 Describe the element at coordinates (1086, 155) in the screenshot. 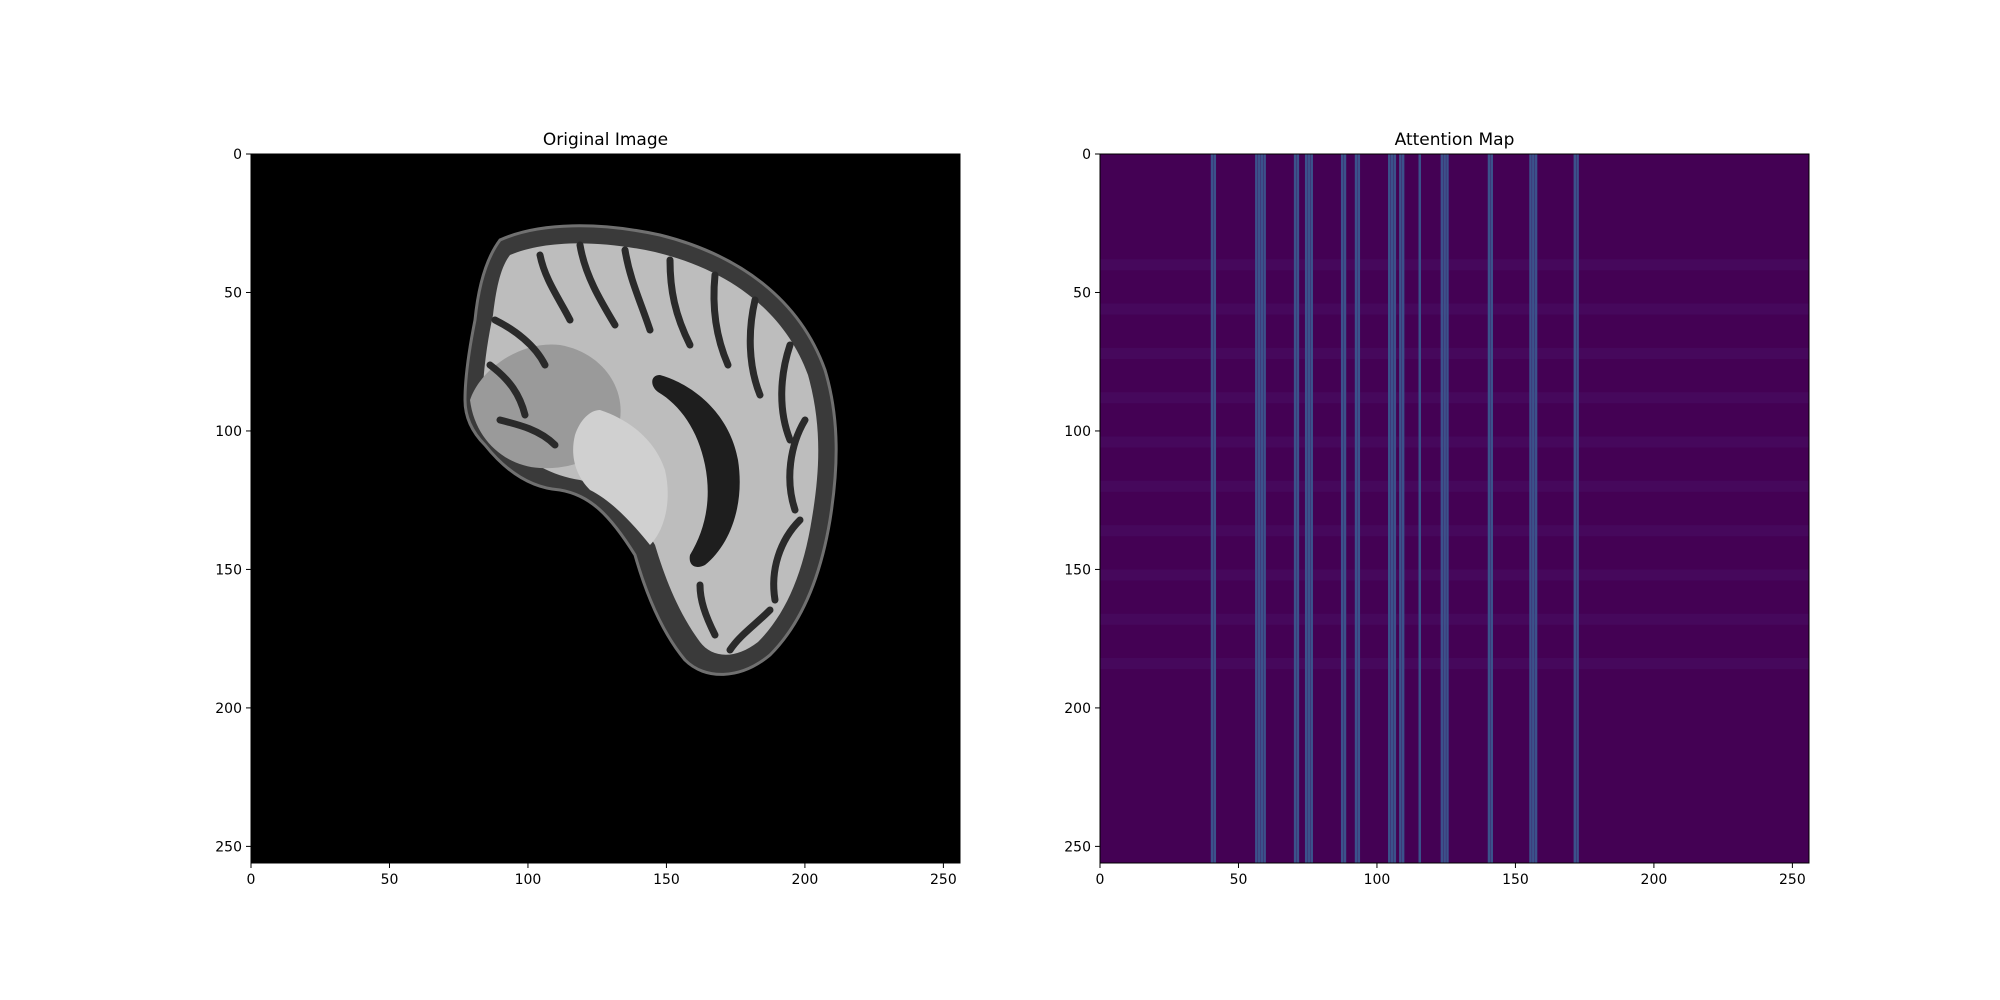

I see `attention-y-tick-label: 0` at that location.